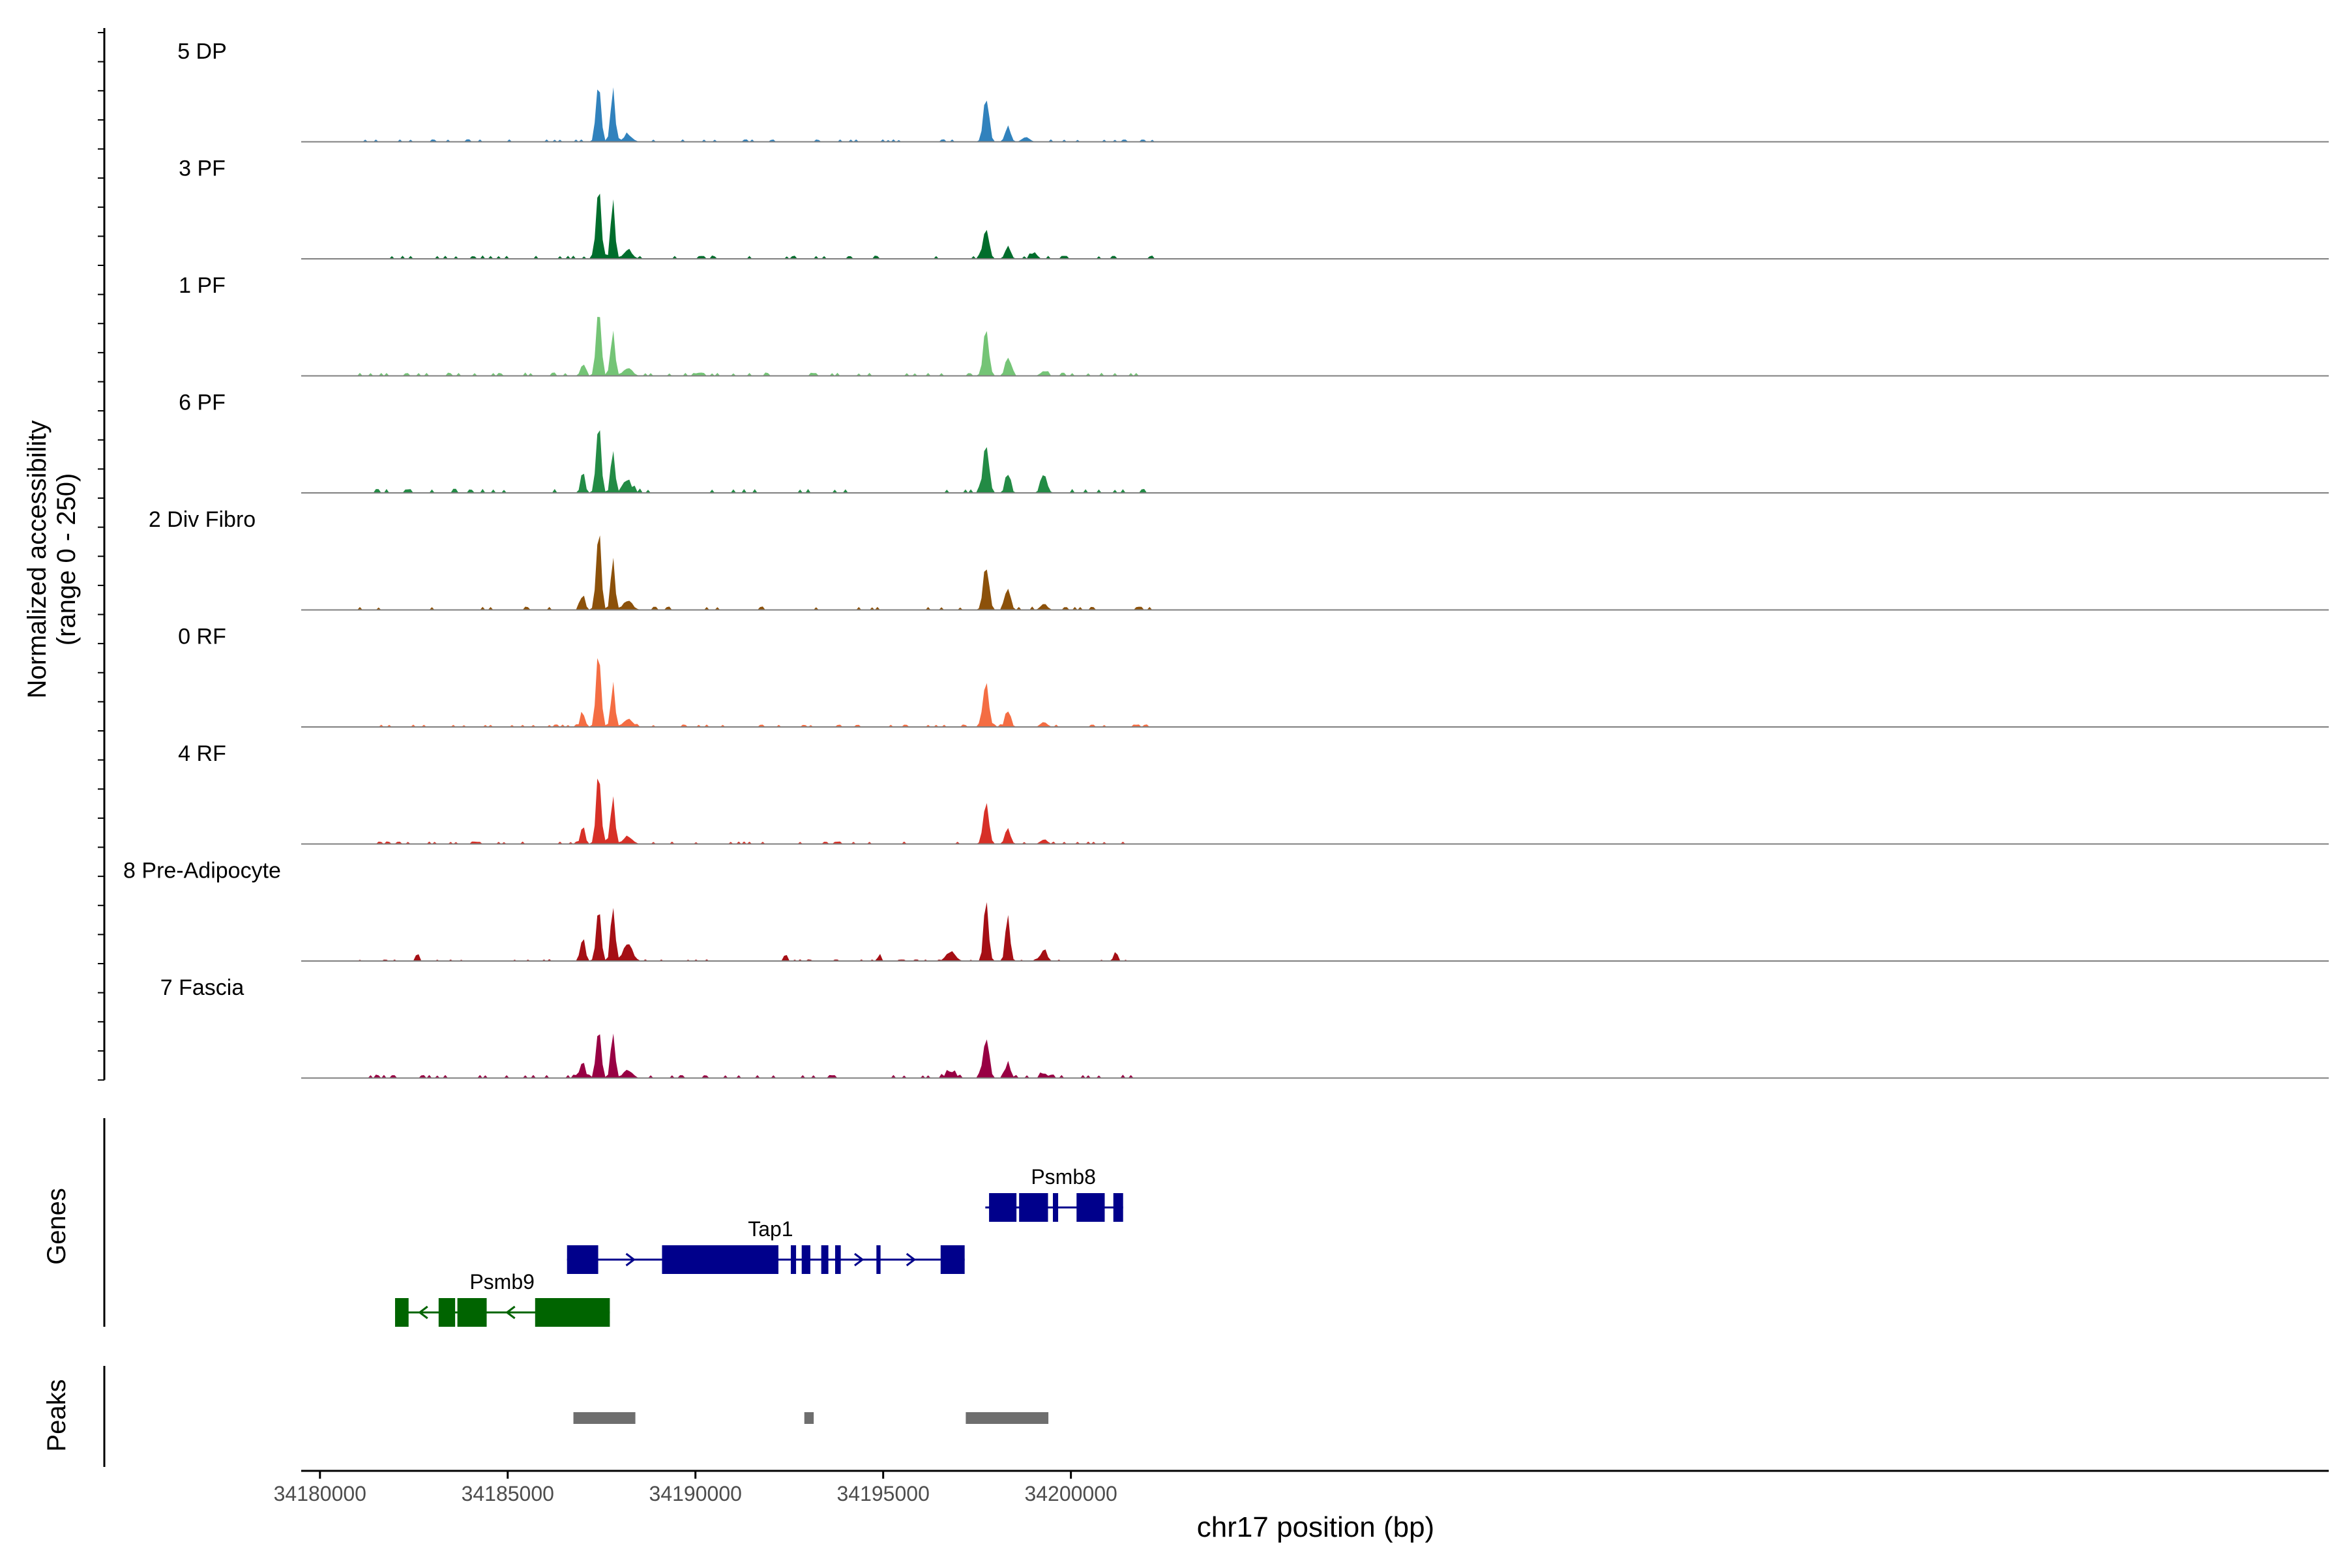 The width and height of the screenshot is (2347, 1568). I want to click on x-tick-label: 34185000, so click(508, 1493).